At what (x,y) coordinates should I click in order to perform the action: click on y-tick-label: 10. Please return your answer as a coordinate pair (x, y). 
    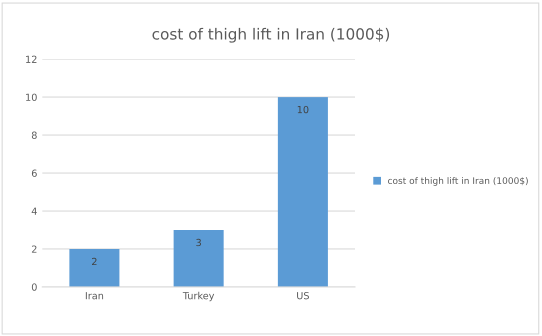
    Looking at the image, I should click on (31, 97).